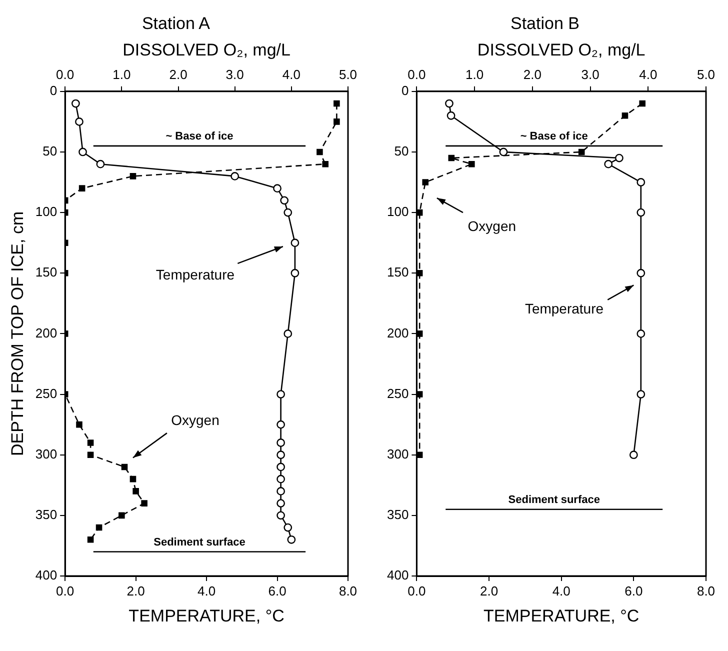  Describe the element at coordinates (17, 333) in the screenshot. I see `y-axis-title: DEPTH FROM TOP OF ICE, cm` at that location.